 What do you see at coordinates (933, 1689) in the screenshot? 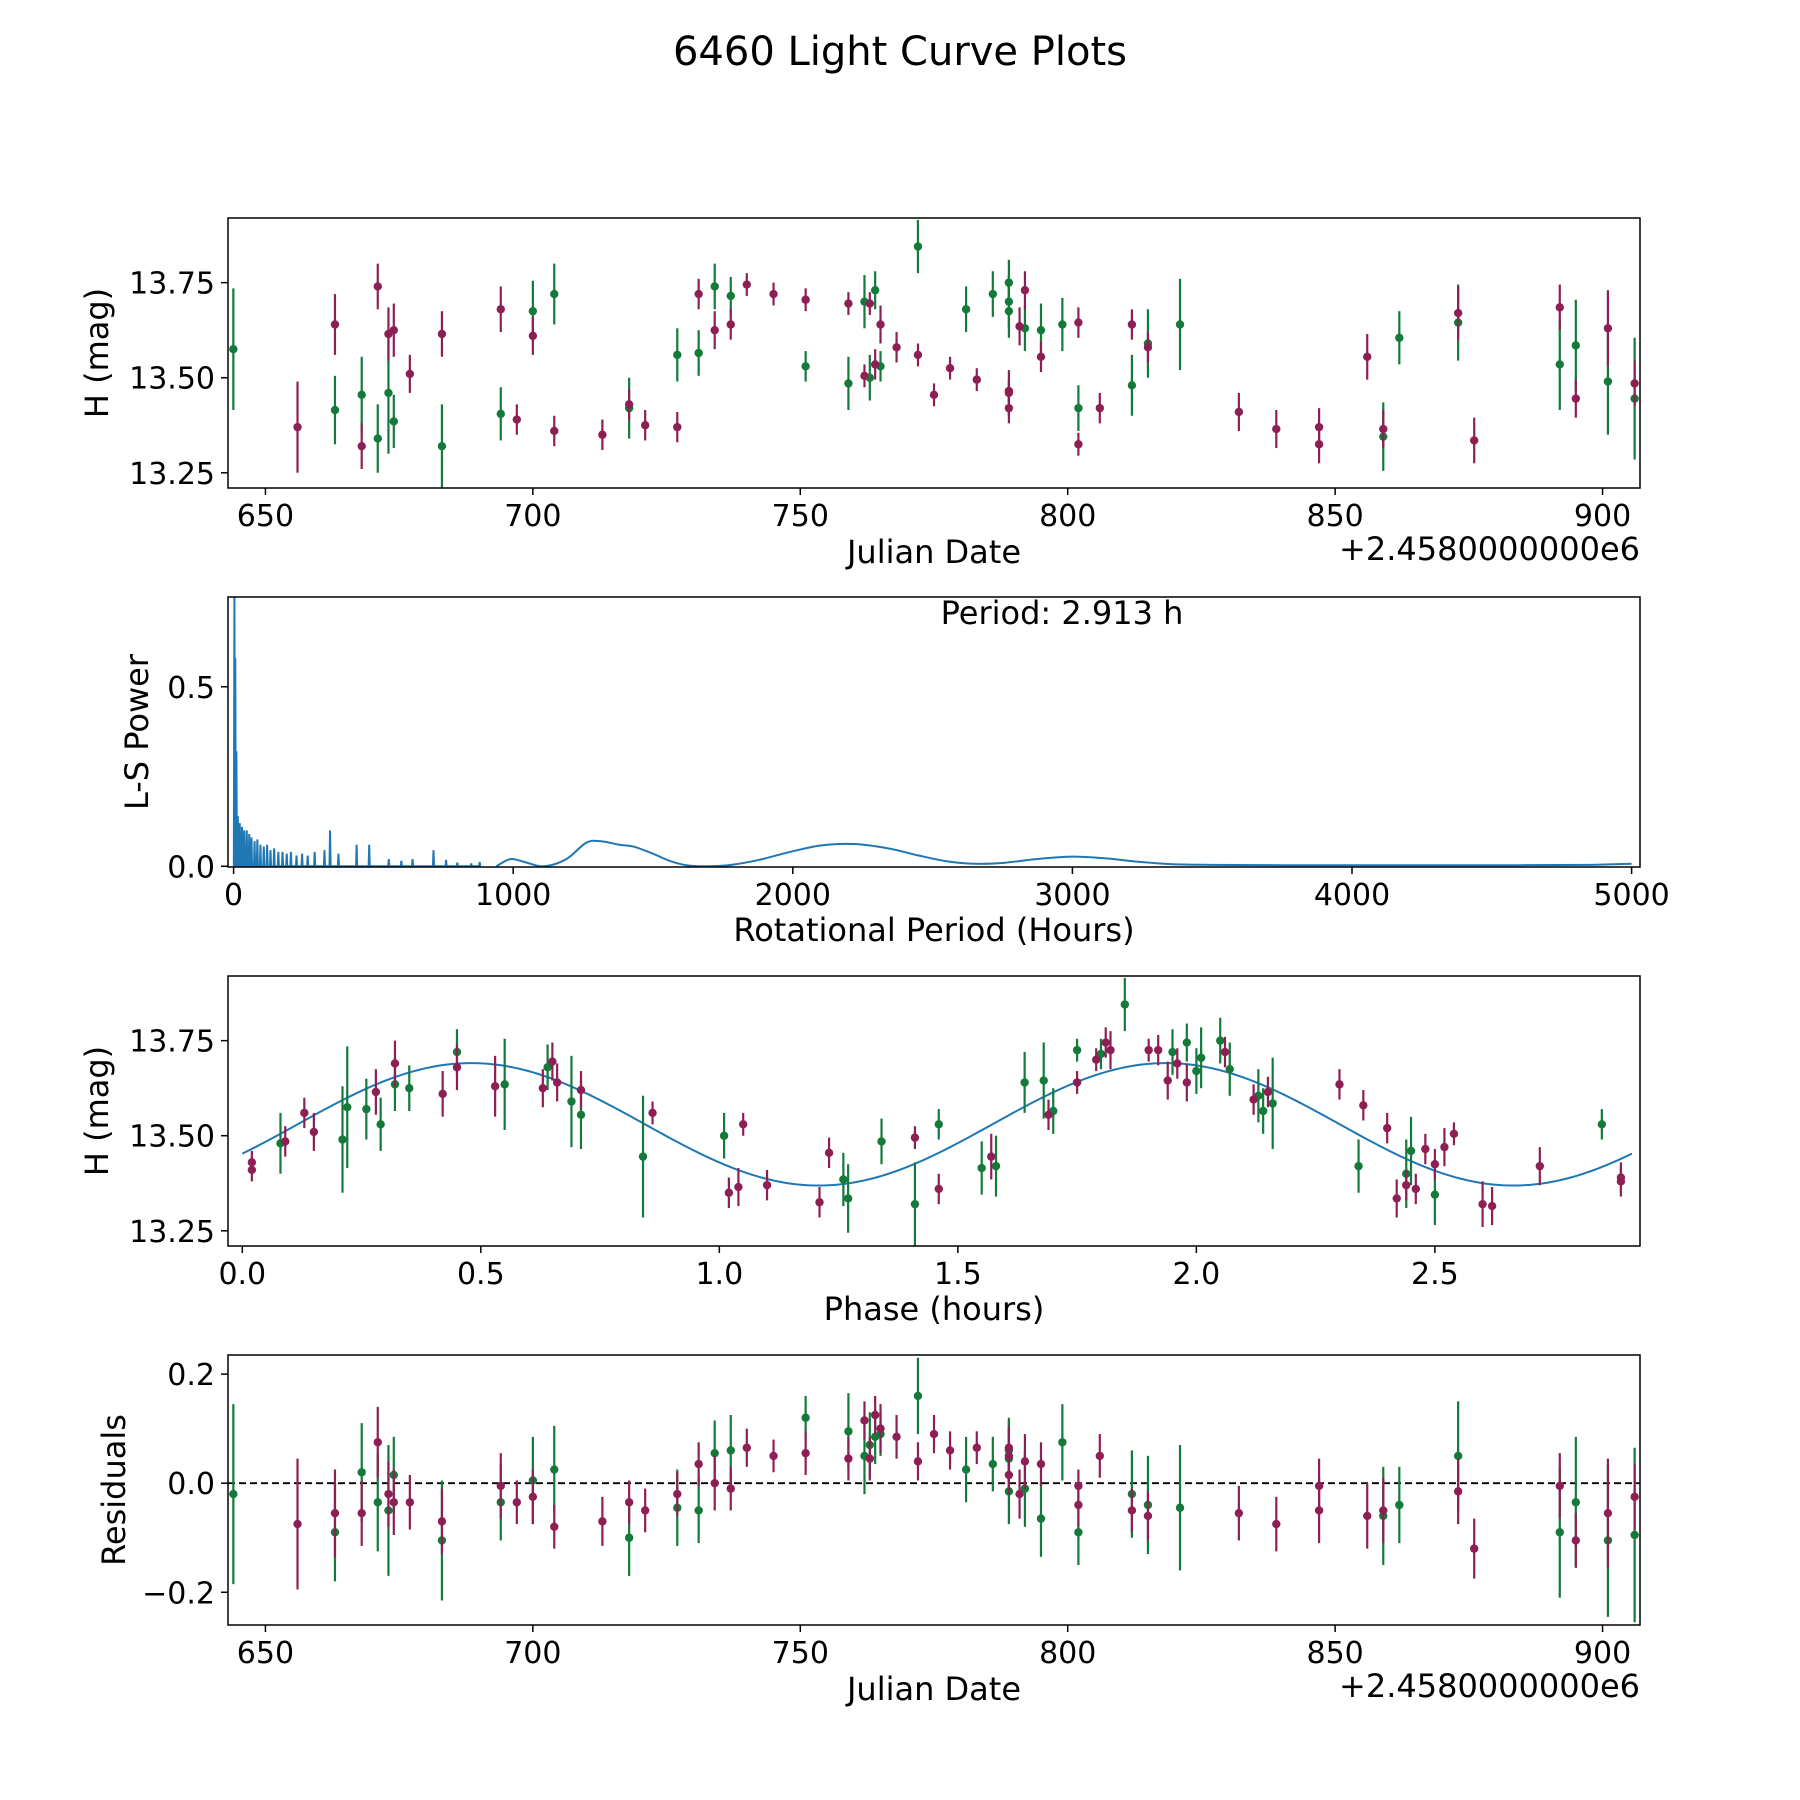
I see `residuals-xlabel: Julian Date` at bounding box center [933, 1689].